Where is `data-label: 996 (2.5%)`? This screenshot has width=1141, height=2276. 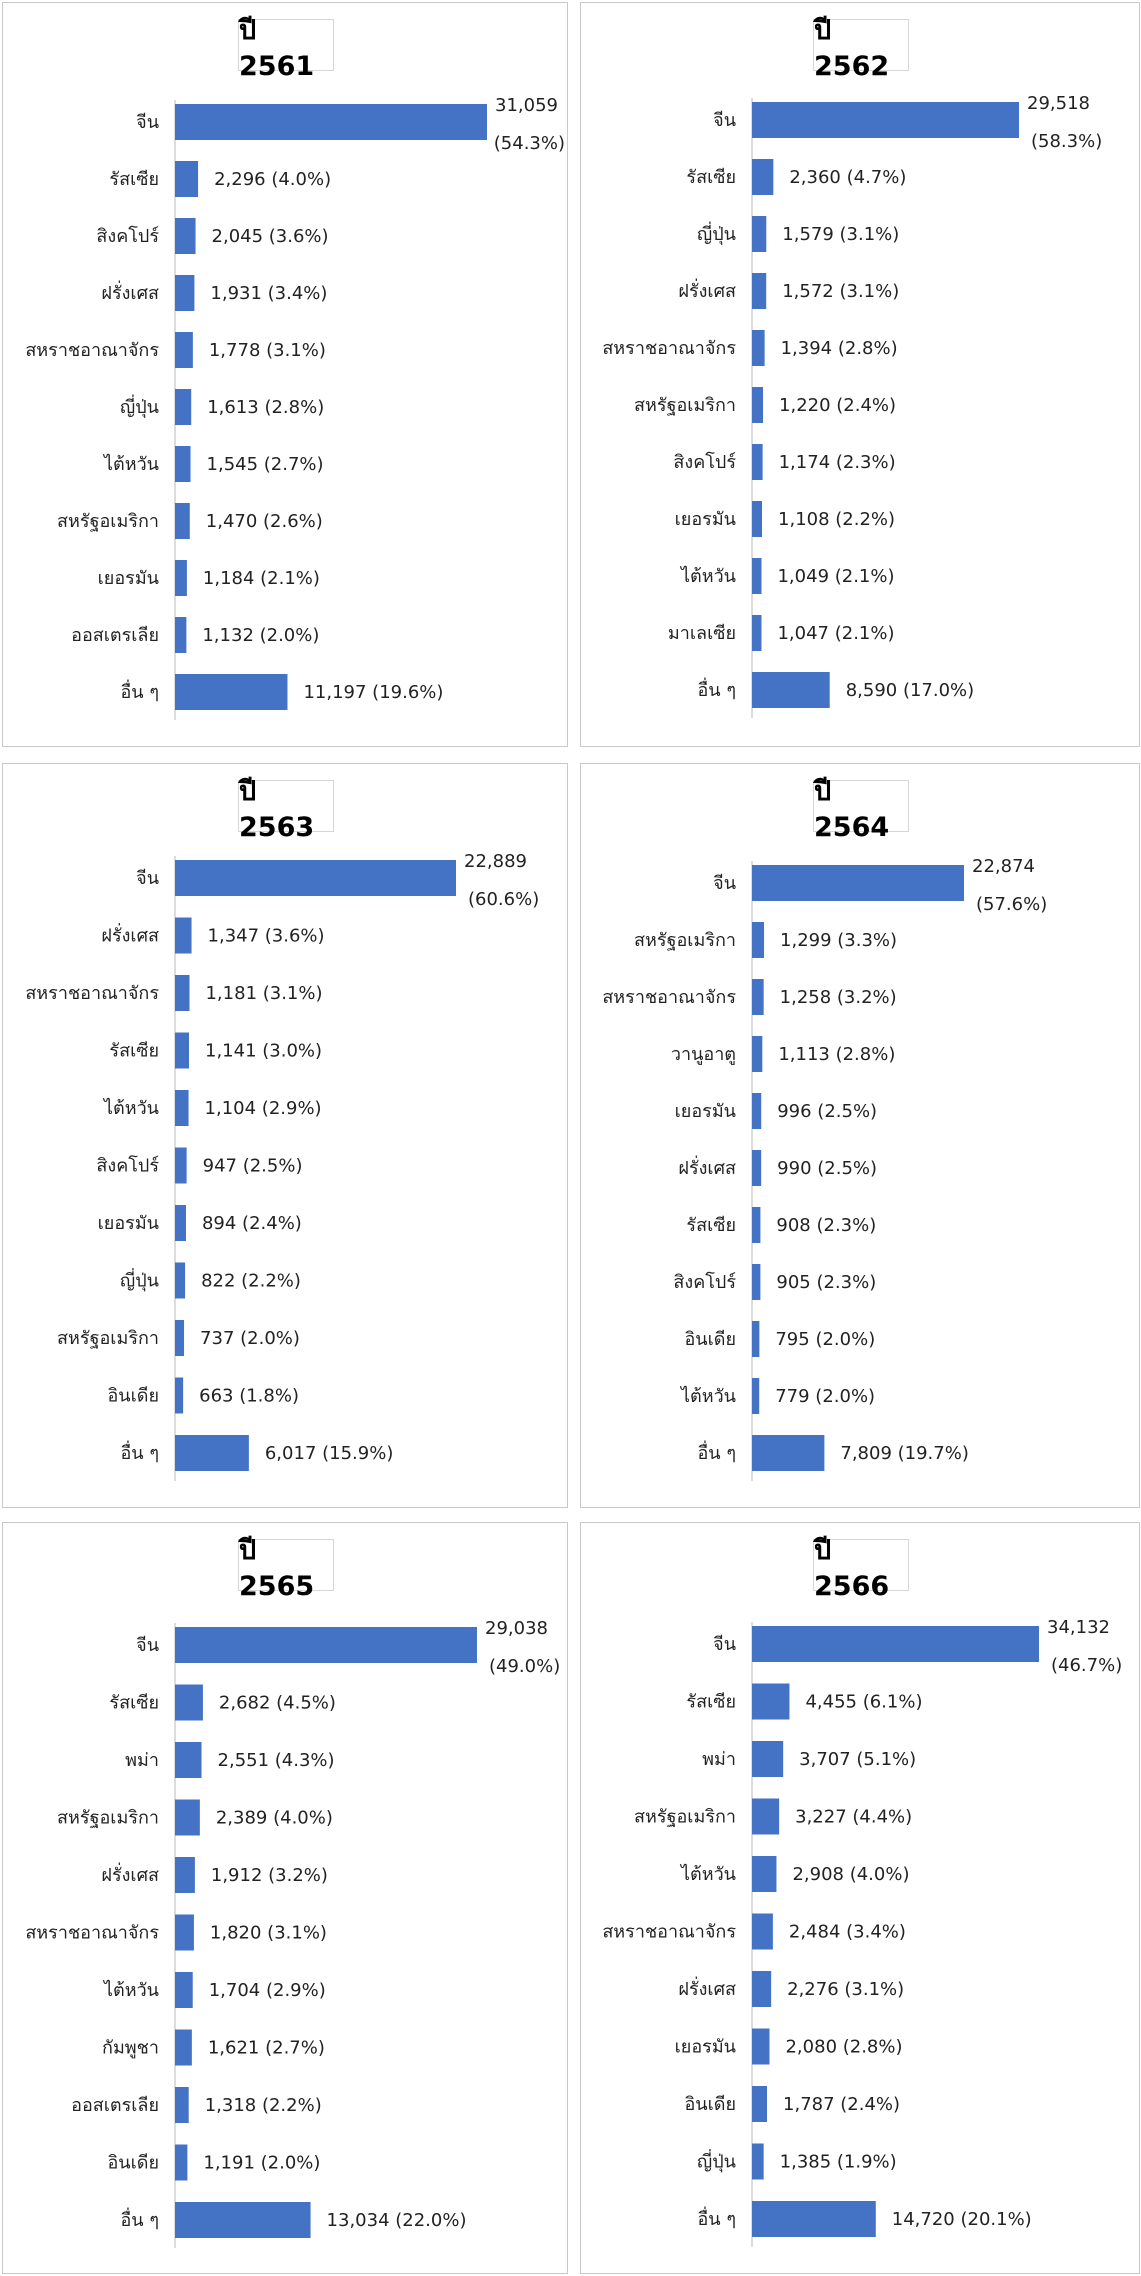 data-label: 996 (2.5%) is located at coordinates (827, 1111).